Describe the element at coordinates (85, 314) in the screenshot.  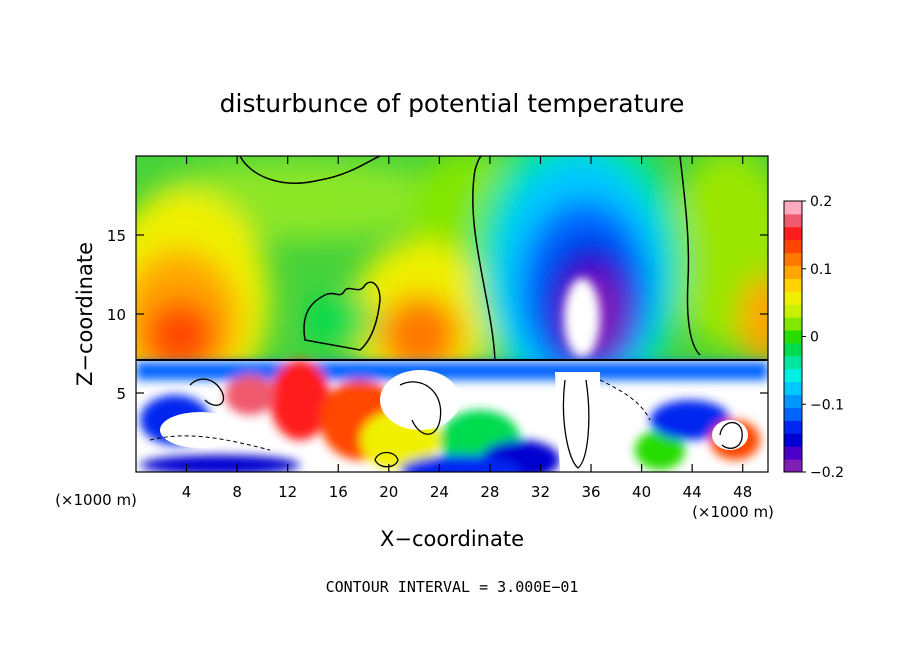
I see `y-axis-label: Z−coordinate` at that location.